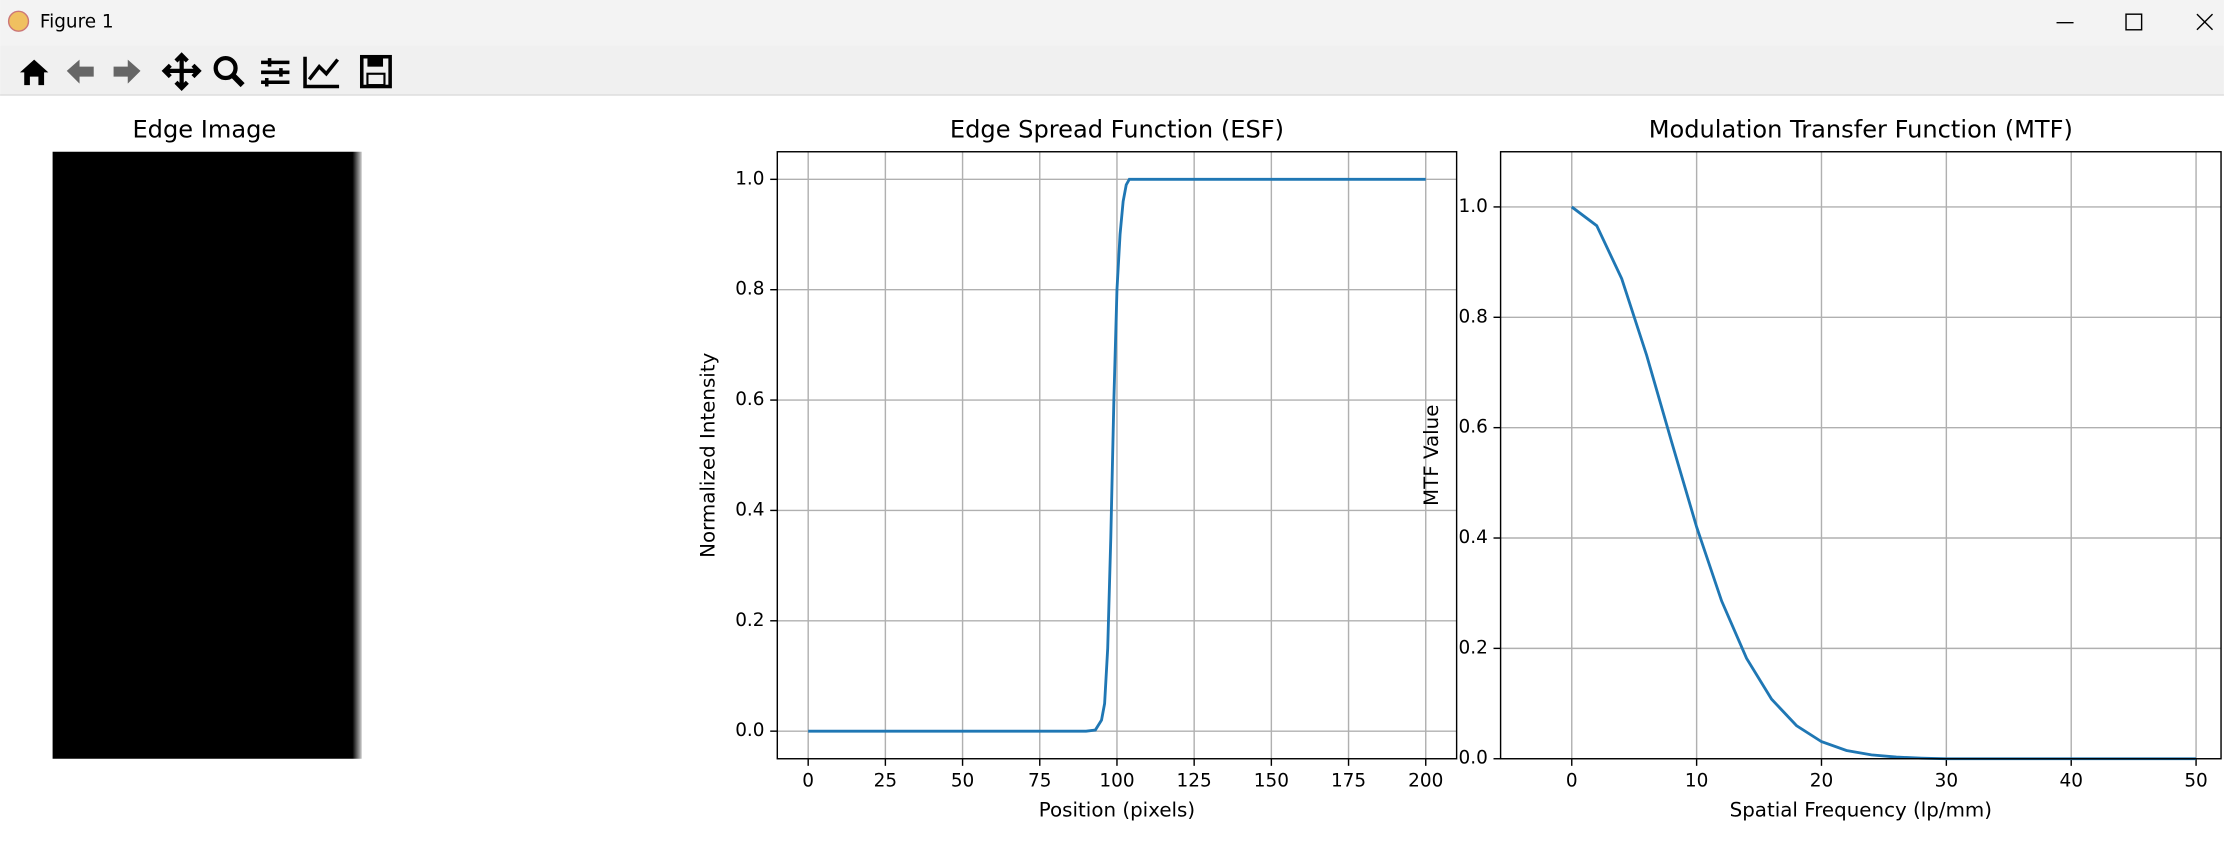 Image resolution: width=2224 pixels, height=841 pixels. Describe the element at coordinates (321, 72) in the screenshot. I see `axes-button` at that location.